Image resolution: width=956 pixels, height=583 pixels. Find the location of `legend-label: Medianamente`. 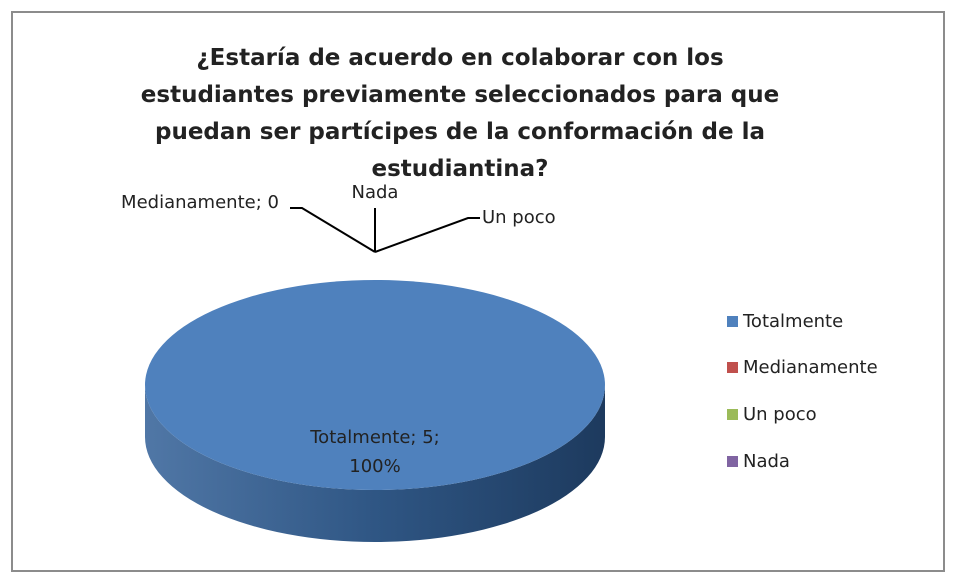

legend-label: Medianamente is located at coordinates (810, 367).